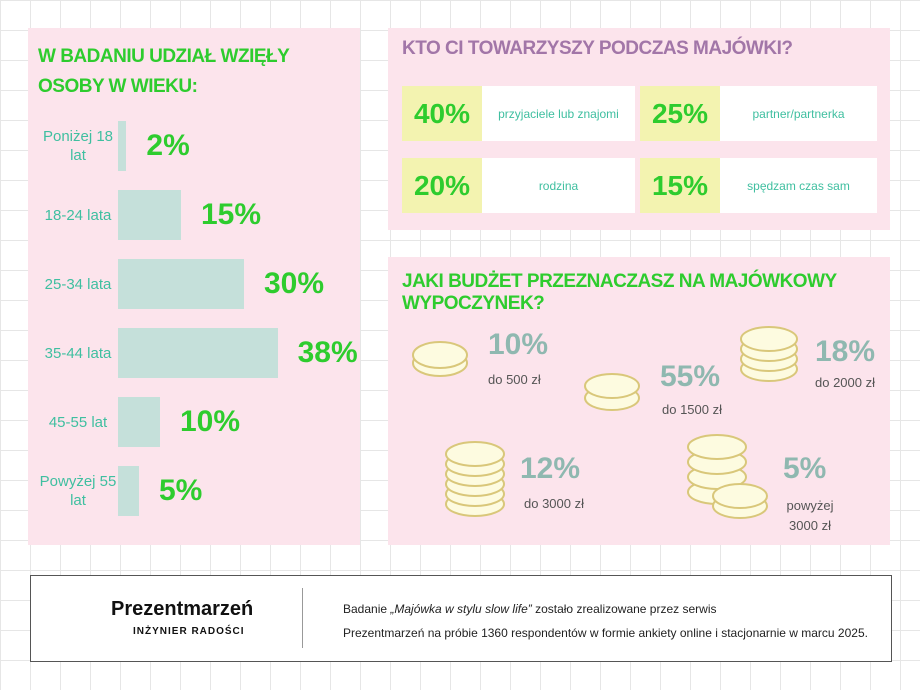 This screenshot has height=690, width=920. I want to click on company-label: rodzina, so click(558, 185).